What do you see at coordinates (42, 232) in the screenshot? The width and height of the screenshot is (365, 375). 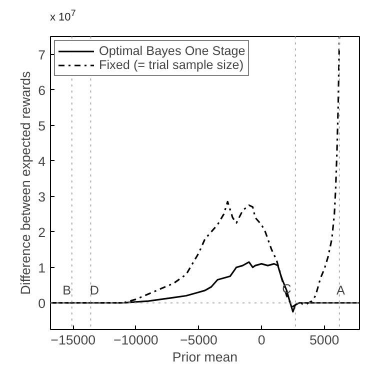 I see `y-tick-label: 2` at bounding box center [42, 232].